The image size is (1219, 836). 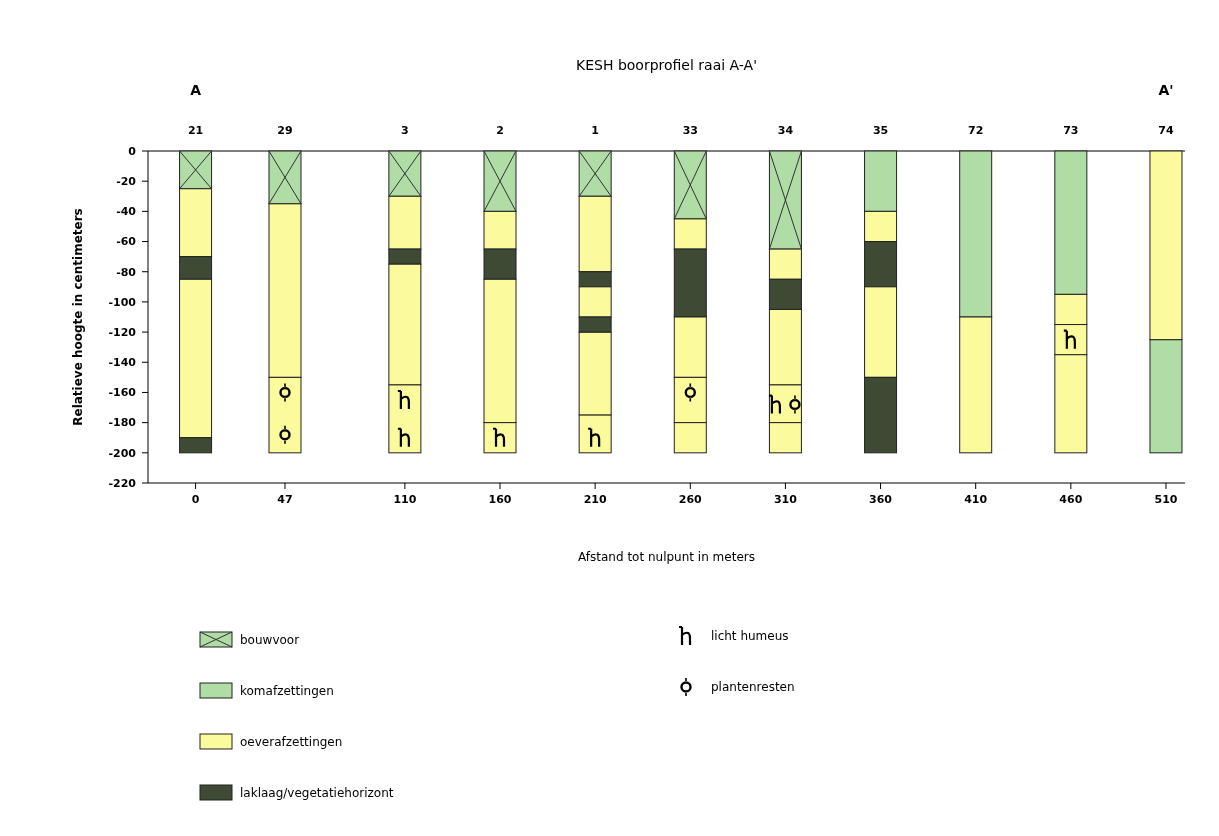 I want to click on y-tick-label: 0, so click(x=132, y=151).